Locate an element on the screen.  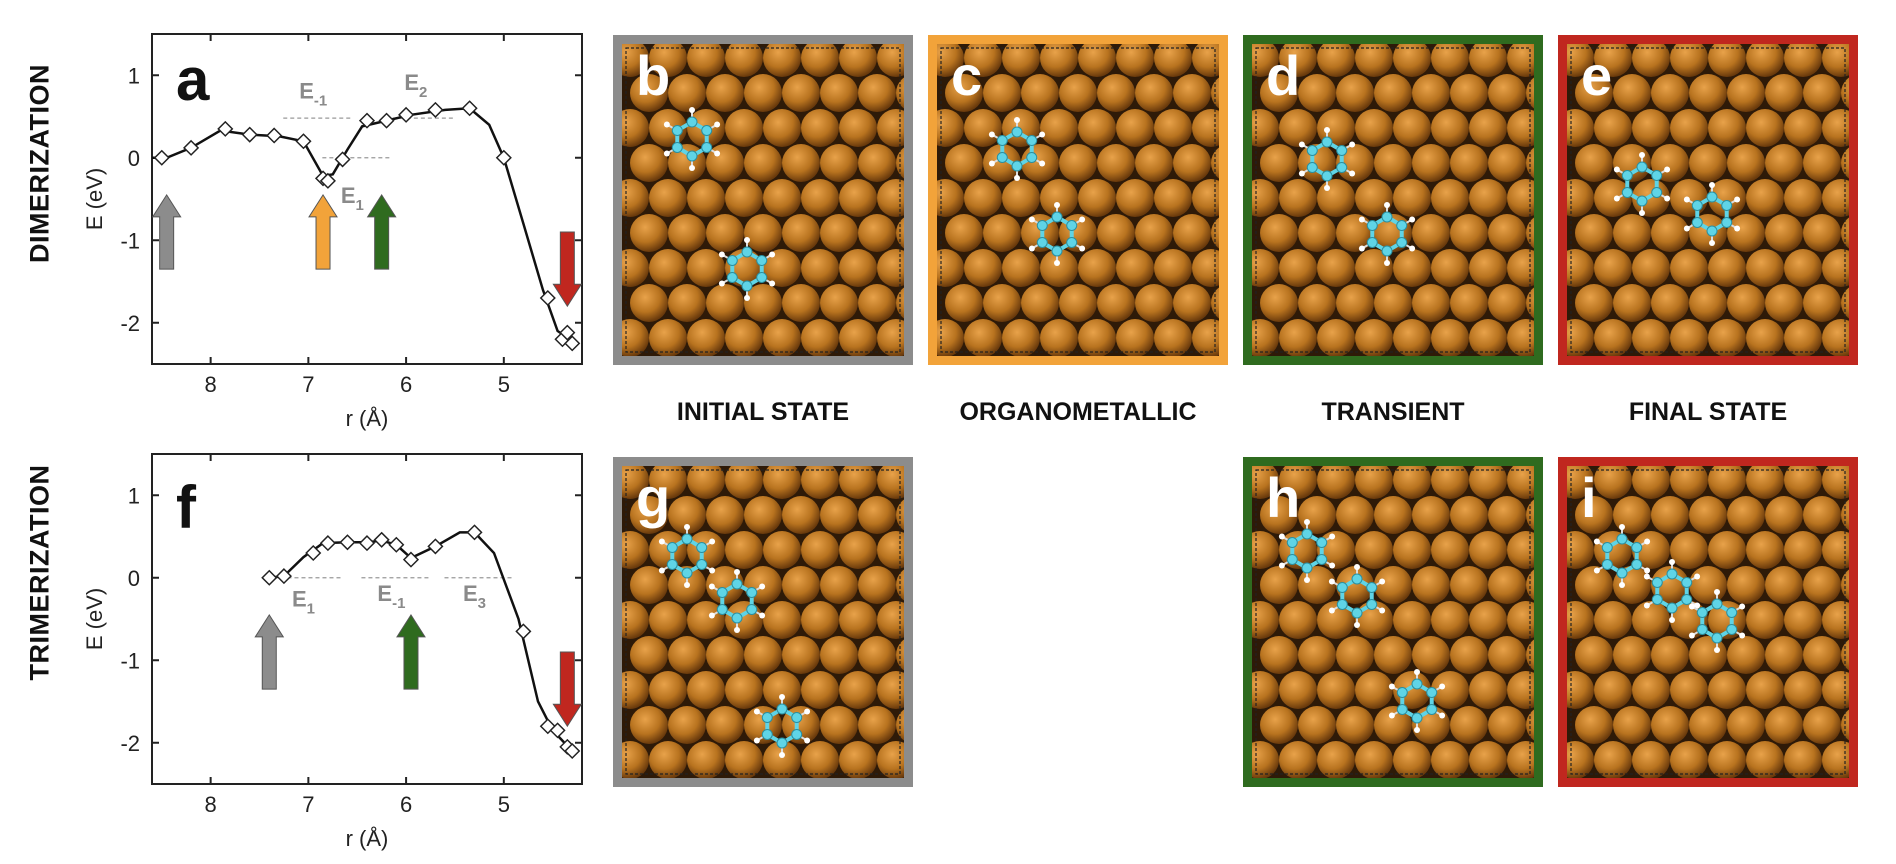
energy-barrier-label: E3 is located at coordinates (474, 596).